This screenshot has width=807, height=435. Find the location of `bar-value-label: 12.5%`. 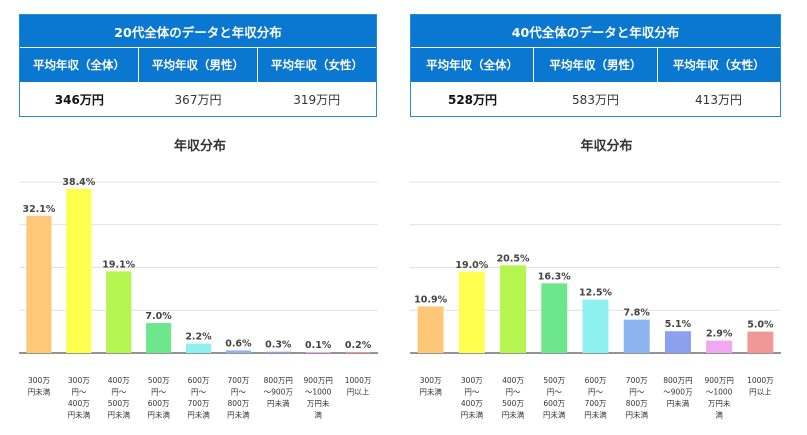

bar-value-label: 12.5% is located at coordinates (595, 293).